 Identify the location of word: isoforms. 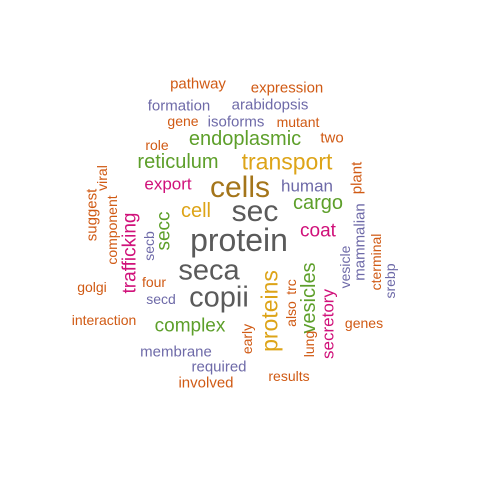
(236, 122).